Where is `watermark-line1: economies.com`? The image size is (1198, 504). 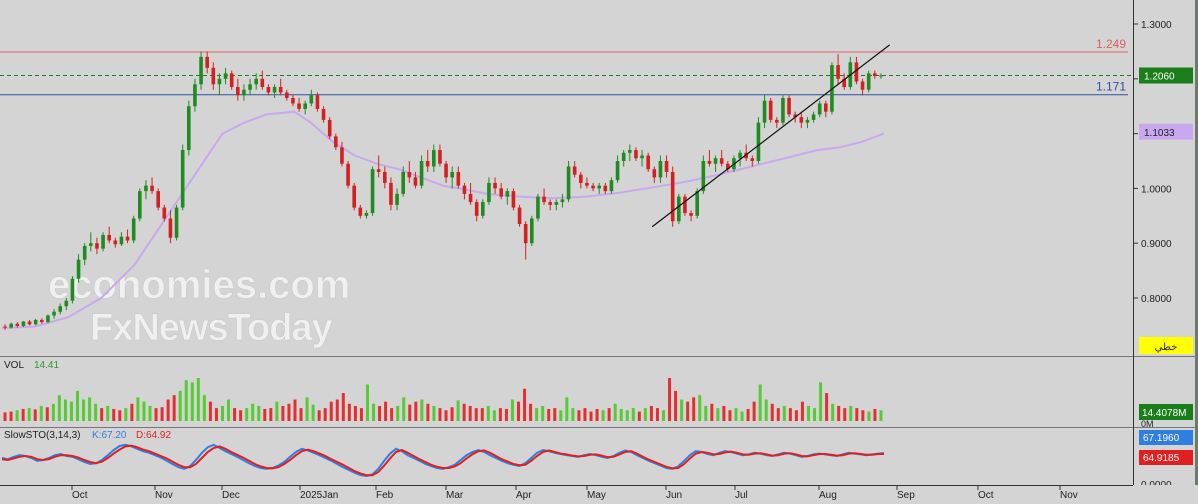
watermark-line1: economies.com is located at coordinates (199, 285).